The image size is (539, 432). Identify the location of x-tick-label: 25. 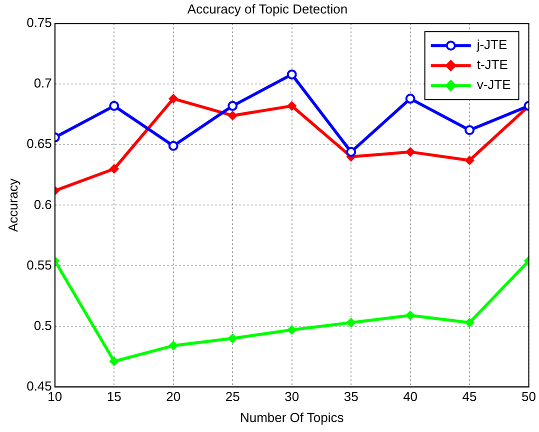
(232, 396).